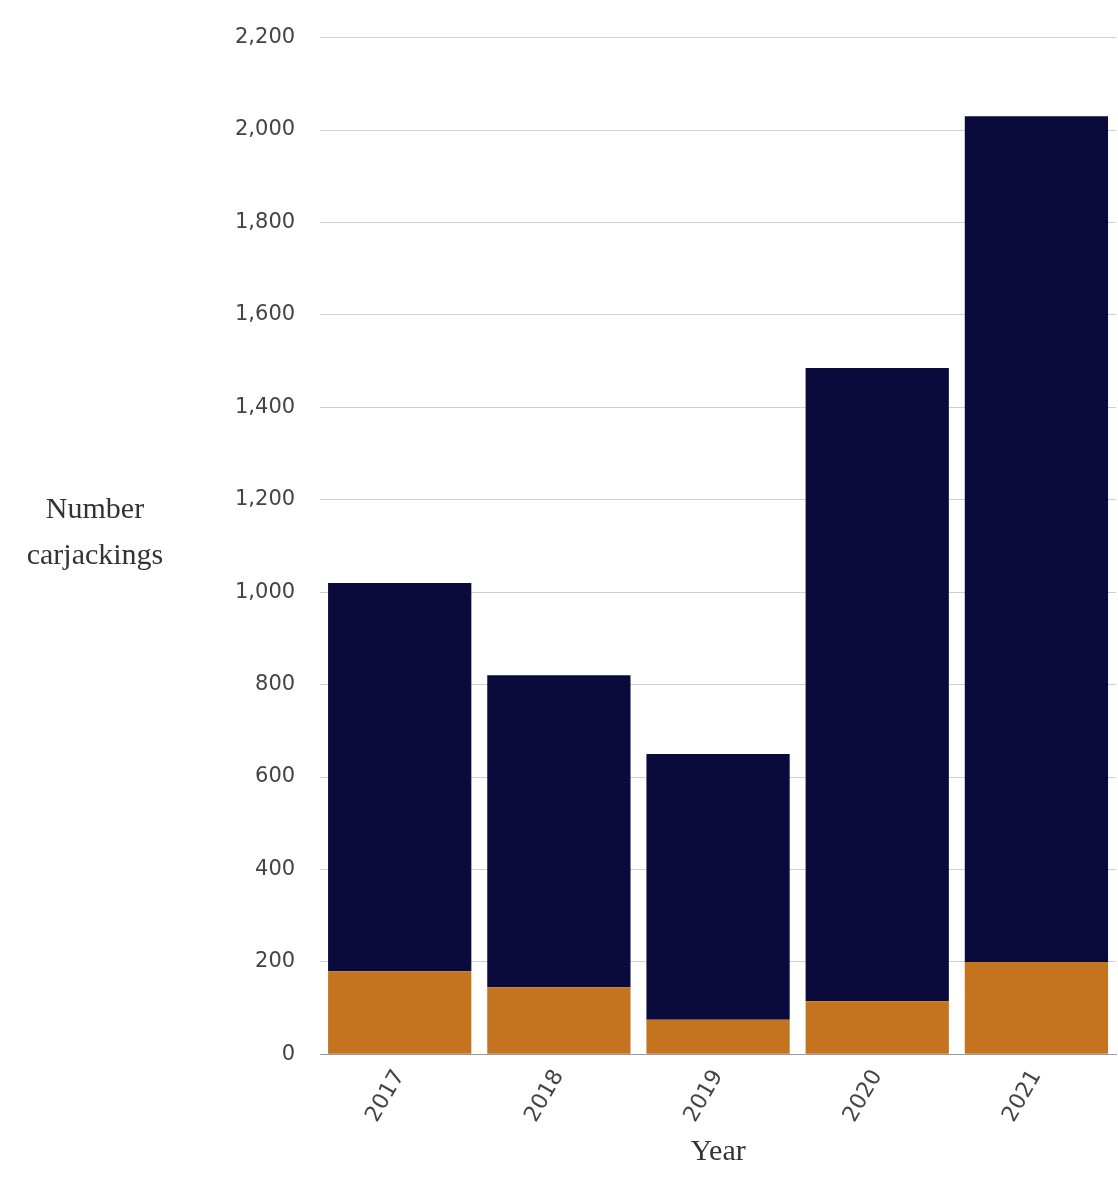 This screenshot has height=1184, width=1118. Describe the element at coordinates (265, 36) in the screenshot. I see `y-tick-label: 2,200` at that location.